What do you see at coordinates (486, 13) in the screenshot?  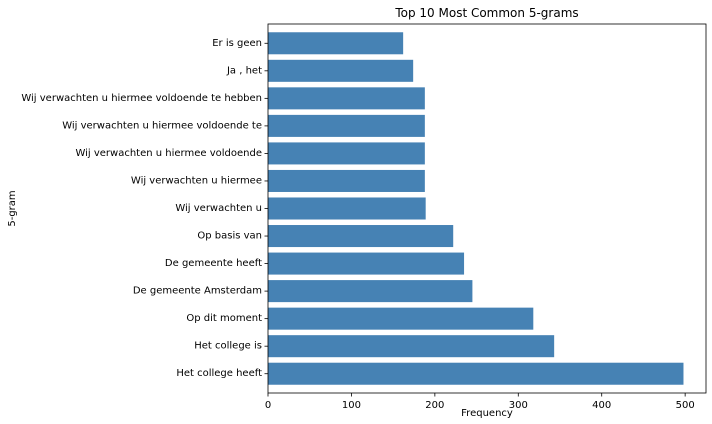 I see `chart-title: Top 10 Most Common 5-grams` at bounding box center [486, 13].